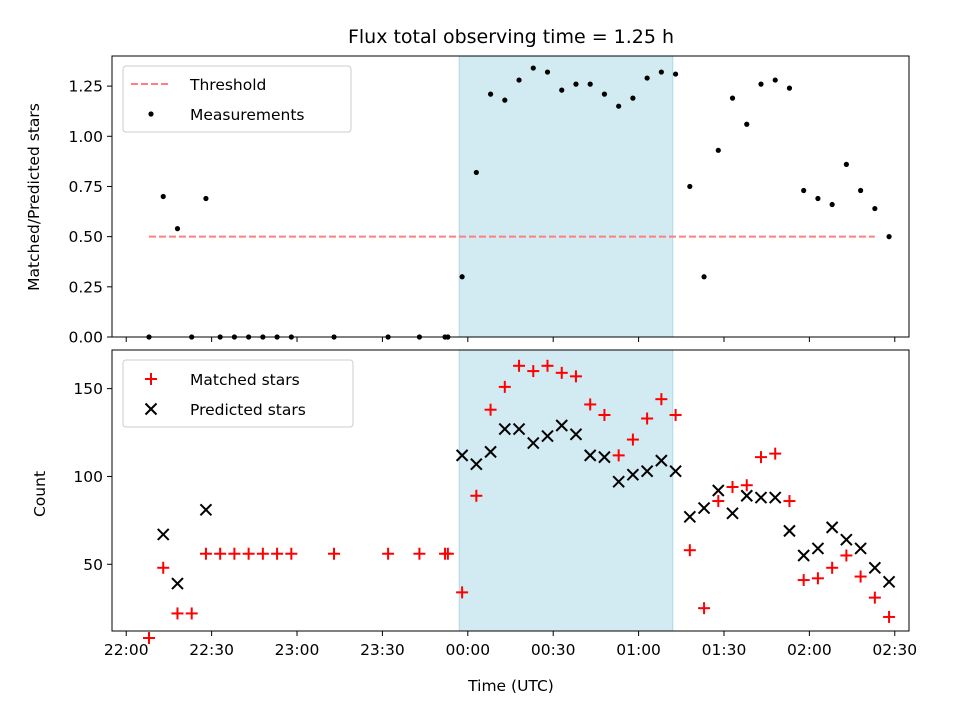 This screenshot has width=960, height=720. I want to click on legend-predicted-swatch, so click(151, 409).